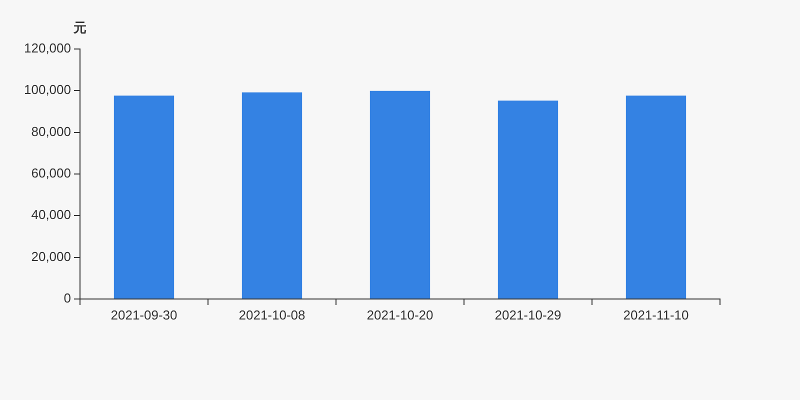 The height and width of the screenshot is (400, 800). What do you see at coordinates (656, 314) in the screenshot?
I see `x-tick-label: 2021-11-10` at bounding box center [656, 314].